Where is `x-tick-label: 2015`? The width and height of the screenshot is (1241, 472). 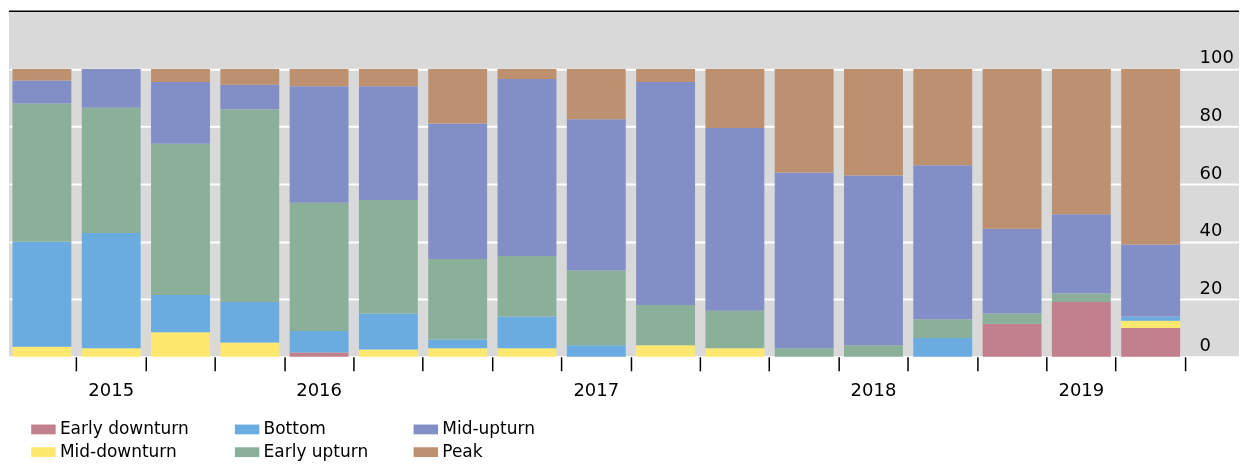
x-tick-label: 2015 is located at coordinates (111, 389).